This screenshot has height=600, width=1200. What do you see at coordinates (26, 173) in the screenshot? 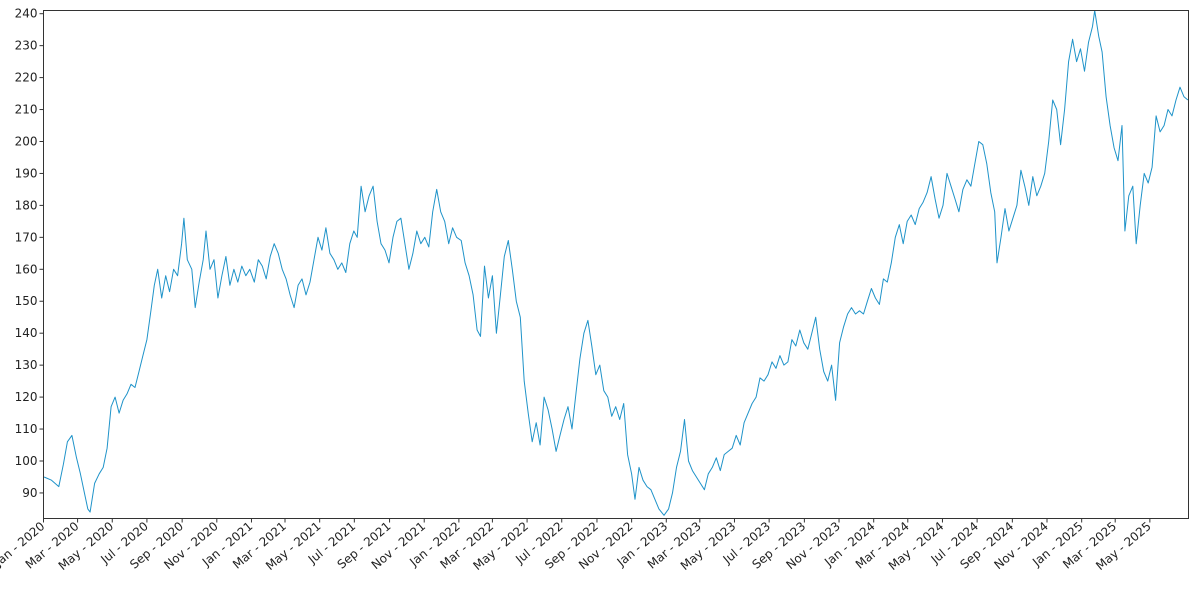
I see `y-tick-label: 190` at bounding box center [26, 173].